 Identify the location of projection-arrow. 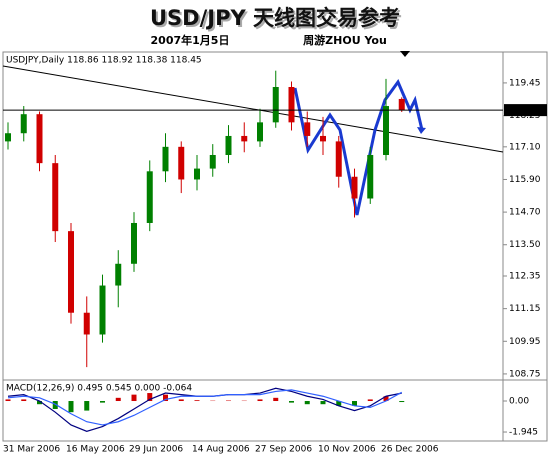
(421, 130).